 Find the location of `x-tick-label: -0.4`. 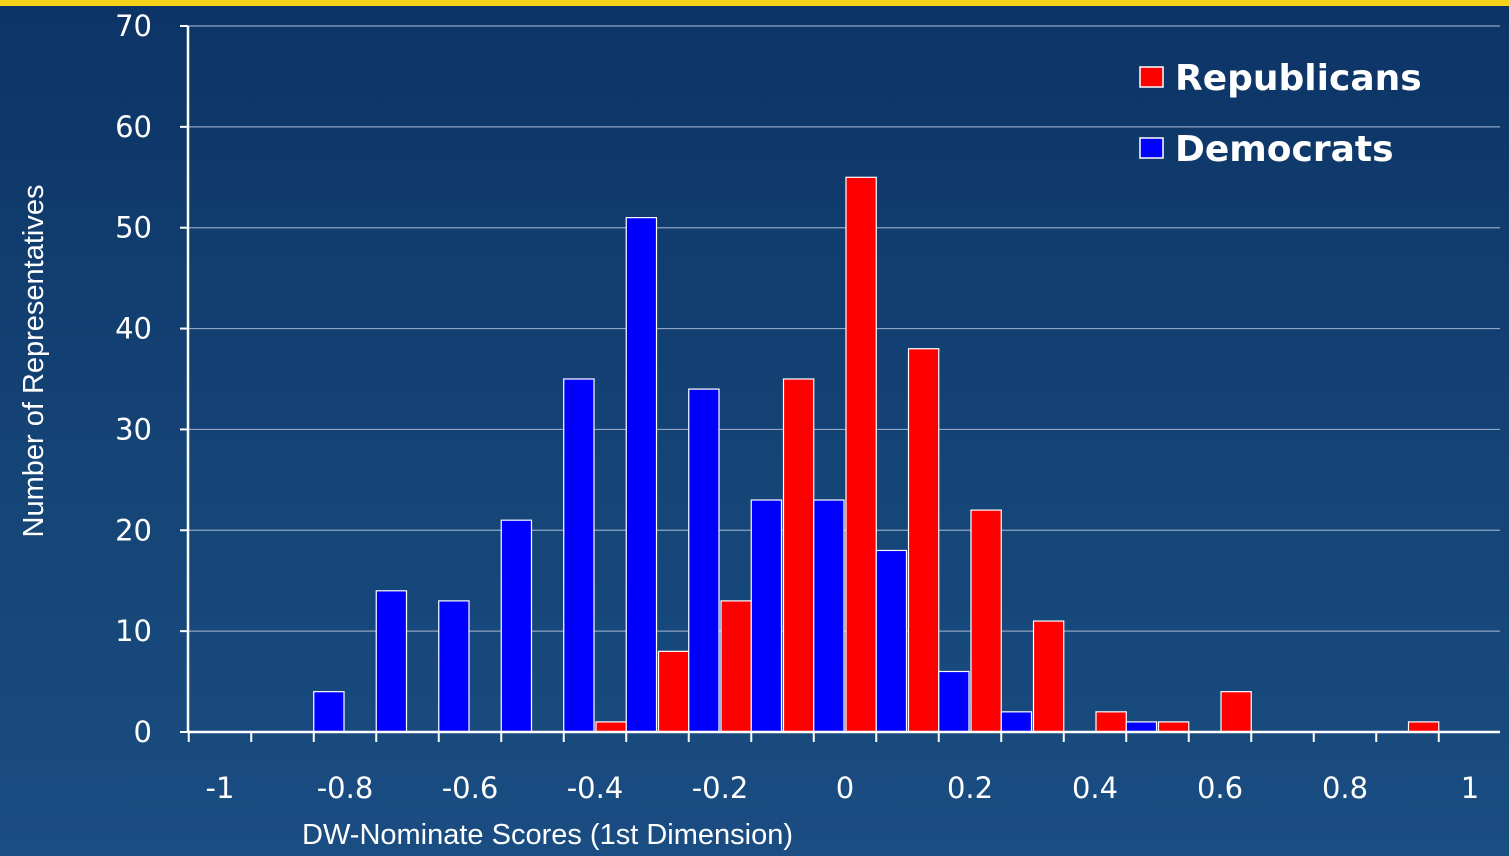

x-tick-label: -0.4 is located at coordinates (595, 788).